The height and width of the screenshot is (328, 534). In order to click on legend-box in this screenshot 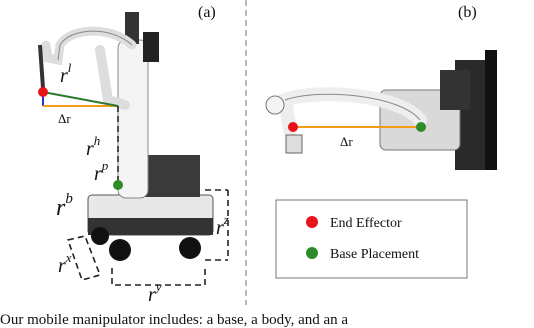, I will do `click(371, 239)`.